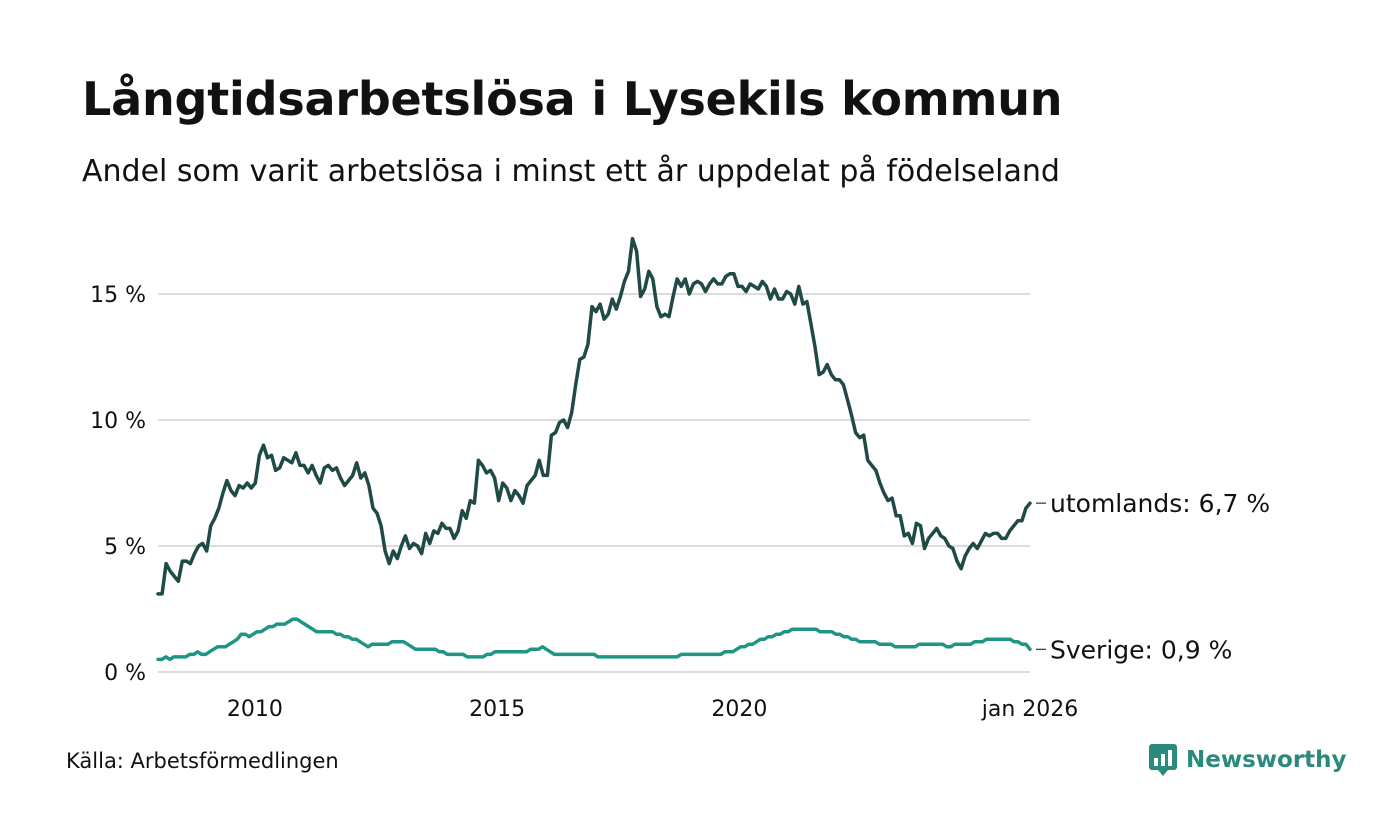  Describe the element at coordinates (1160, 503) in the screenshot. I see `series-end-label: utomlands: 6,7 %` at that location.